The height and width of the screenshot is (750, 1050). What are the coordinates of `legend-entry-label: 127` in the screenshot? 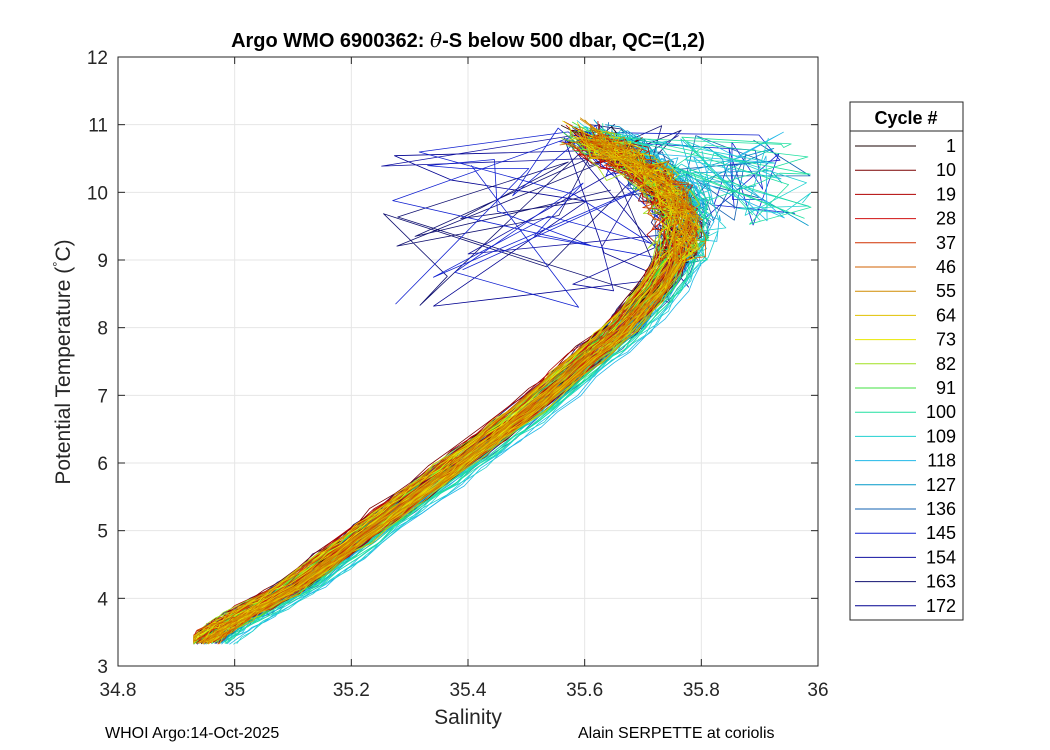 It's located at (941, 485).